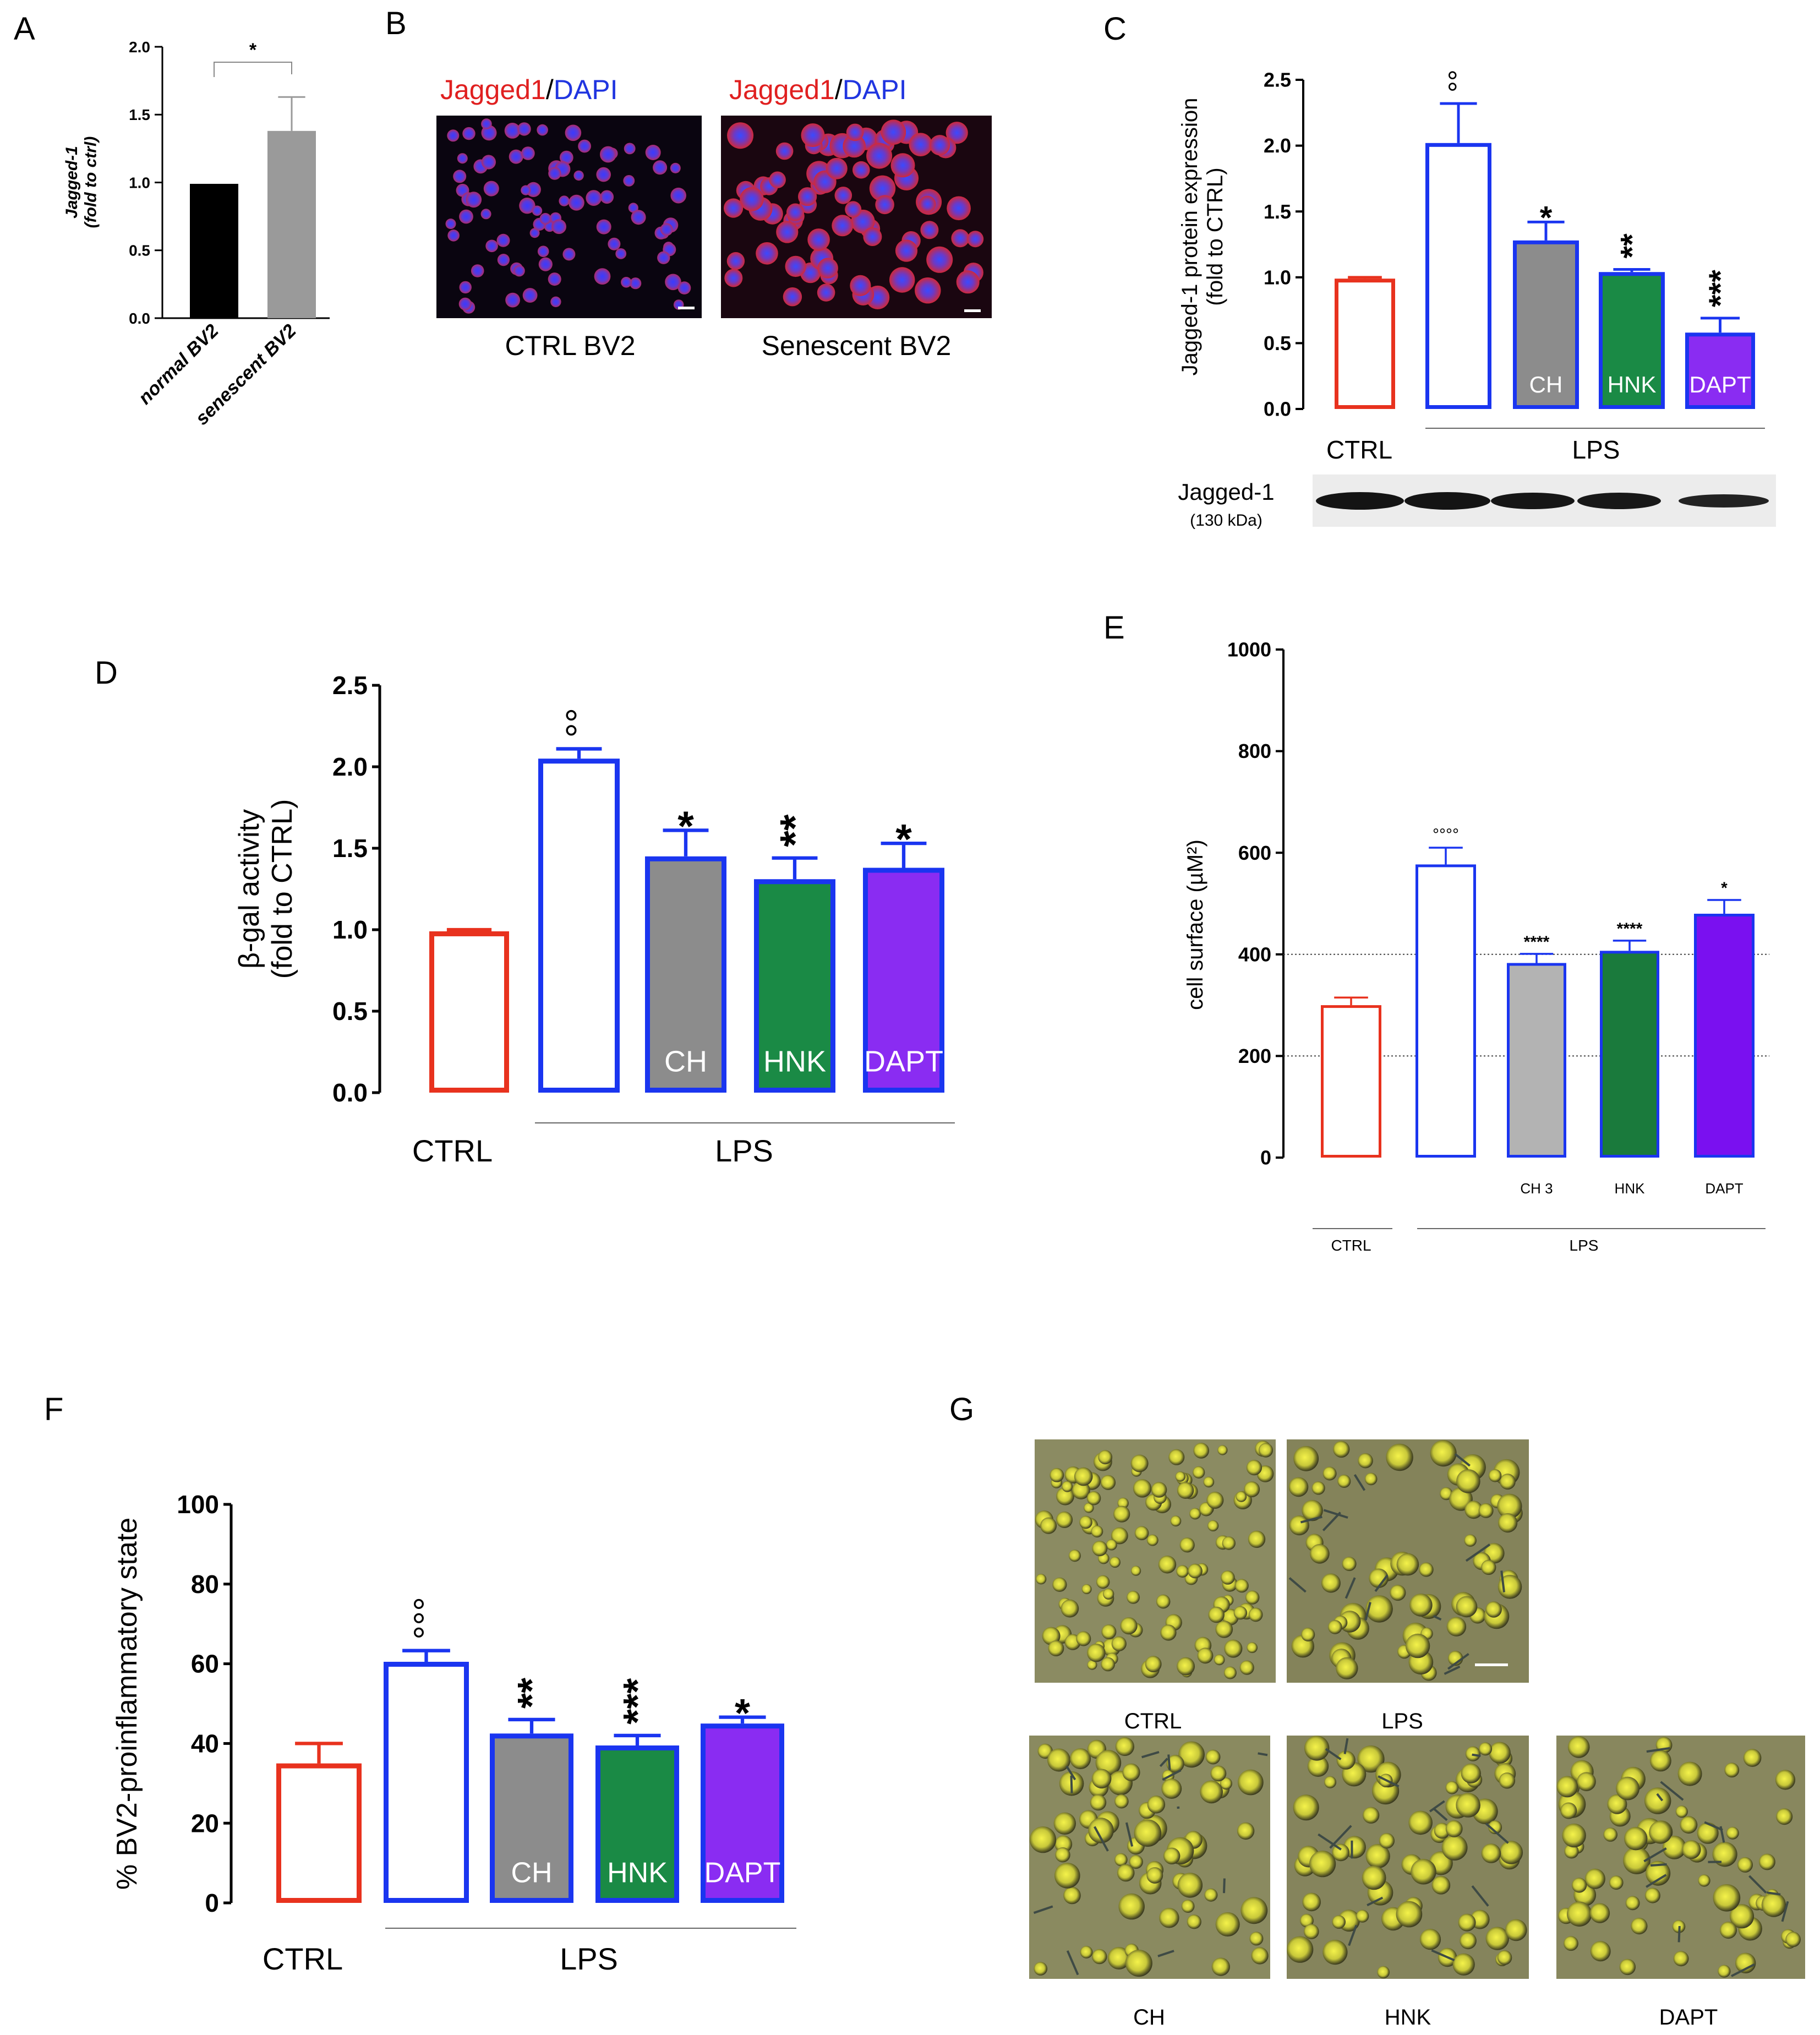  Describe the element at coordinates (589, 1958) in the screenshot. I see `group-label-lps: LPS` at that location.